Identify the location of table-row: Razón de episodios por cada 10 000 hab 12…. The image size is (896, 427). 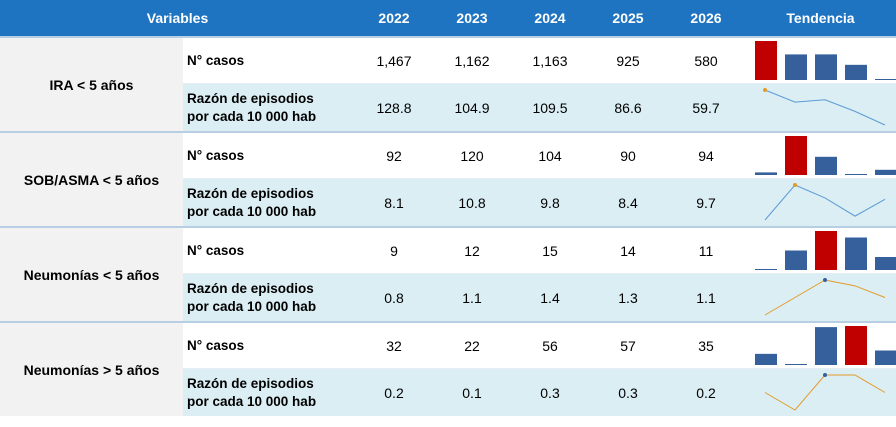
(448, 107).